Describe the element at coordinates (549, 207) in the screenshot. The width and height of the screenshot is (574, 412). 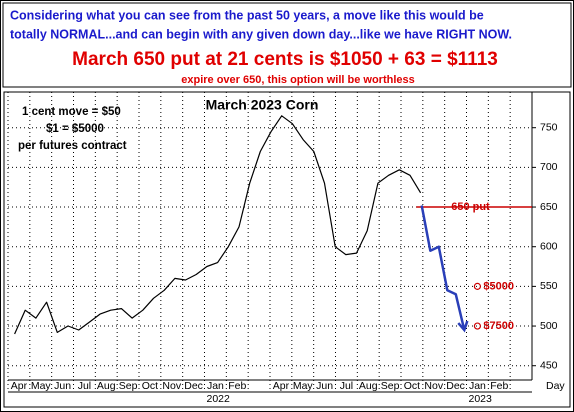
I see `y-tick-label: 650` at that location.